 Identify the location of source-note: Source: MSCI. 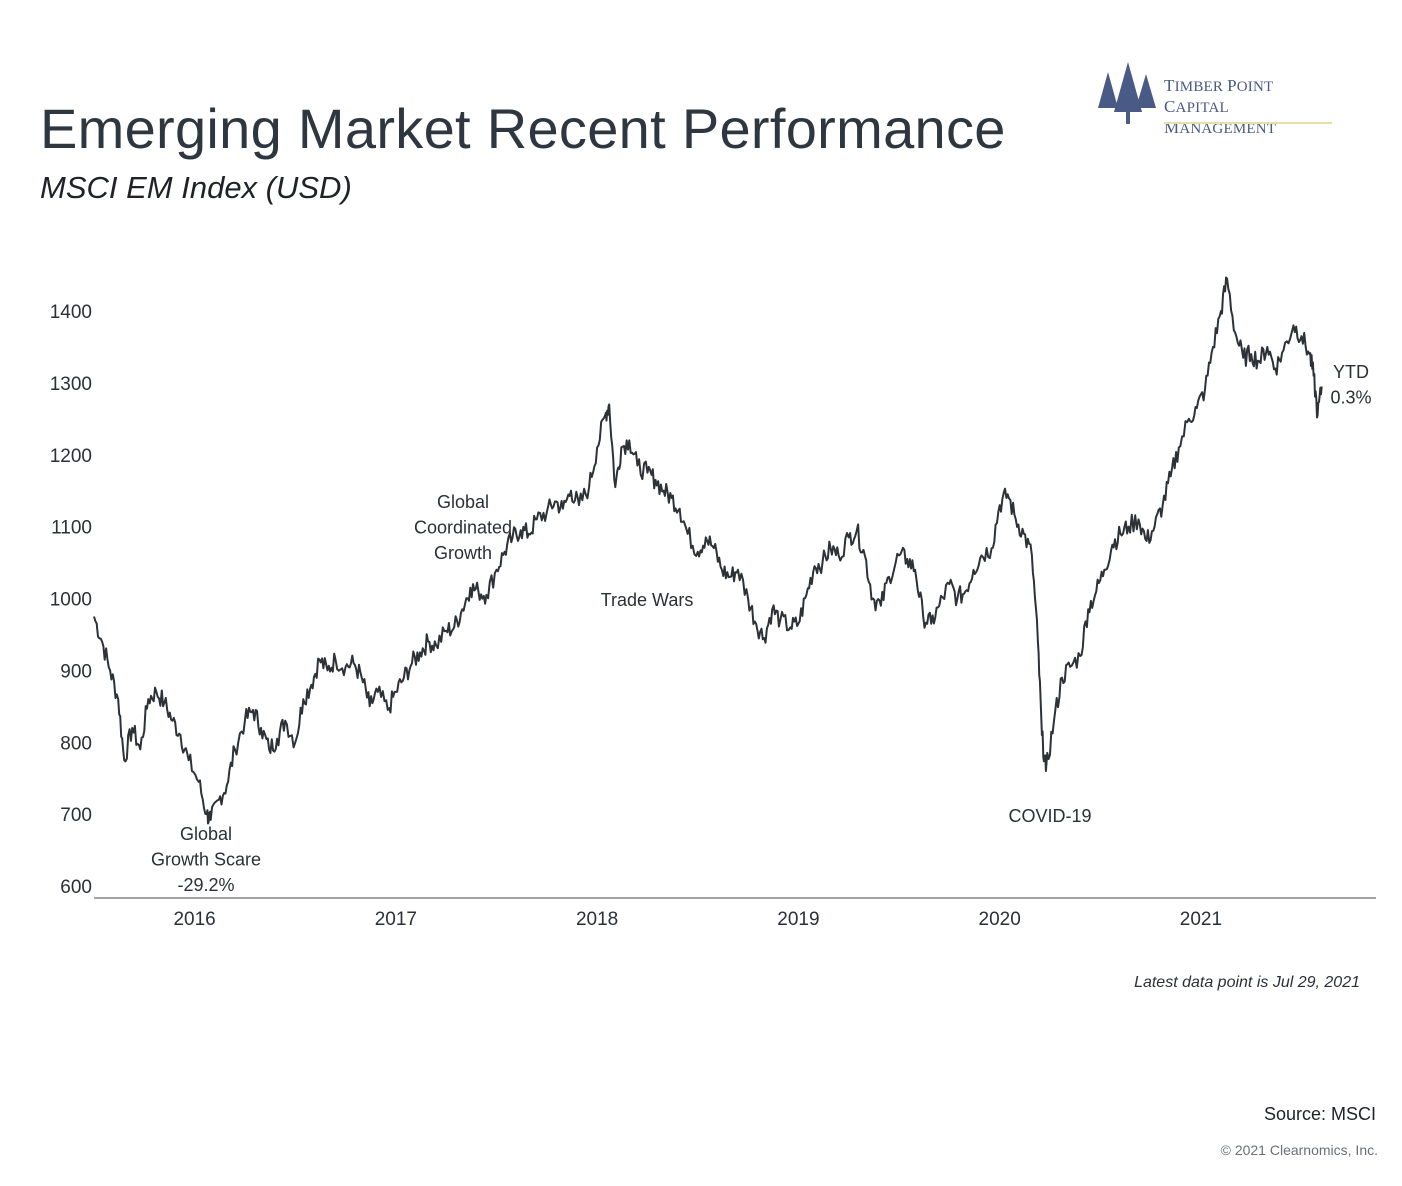
(1319, 1114).